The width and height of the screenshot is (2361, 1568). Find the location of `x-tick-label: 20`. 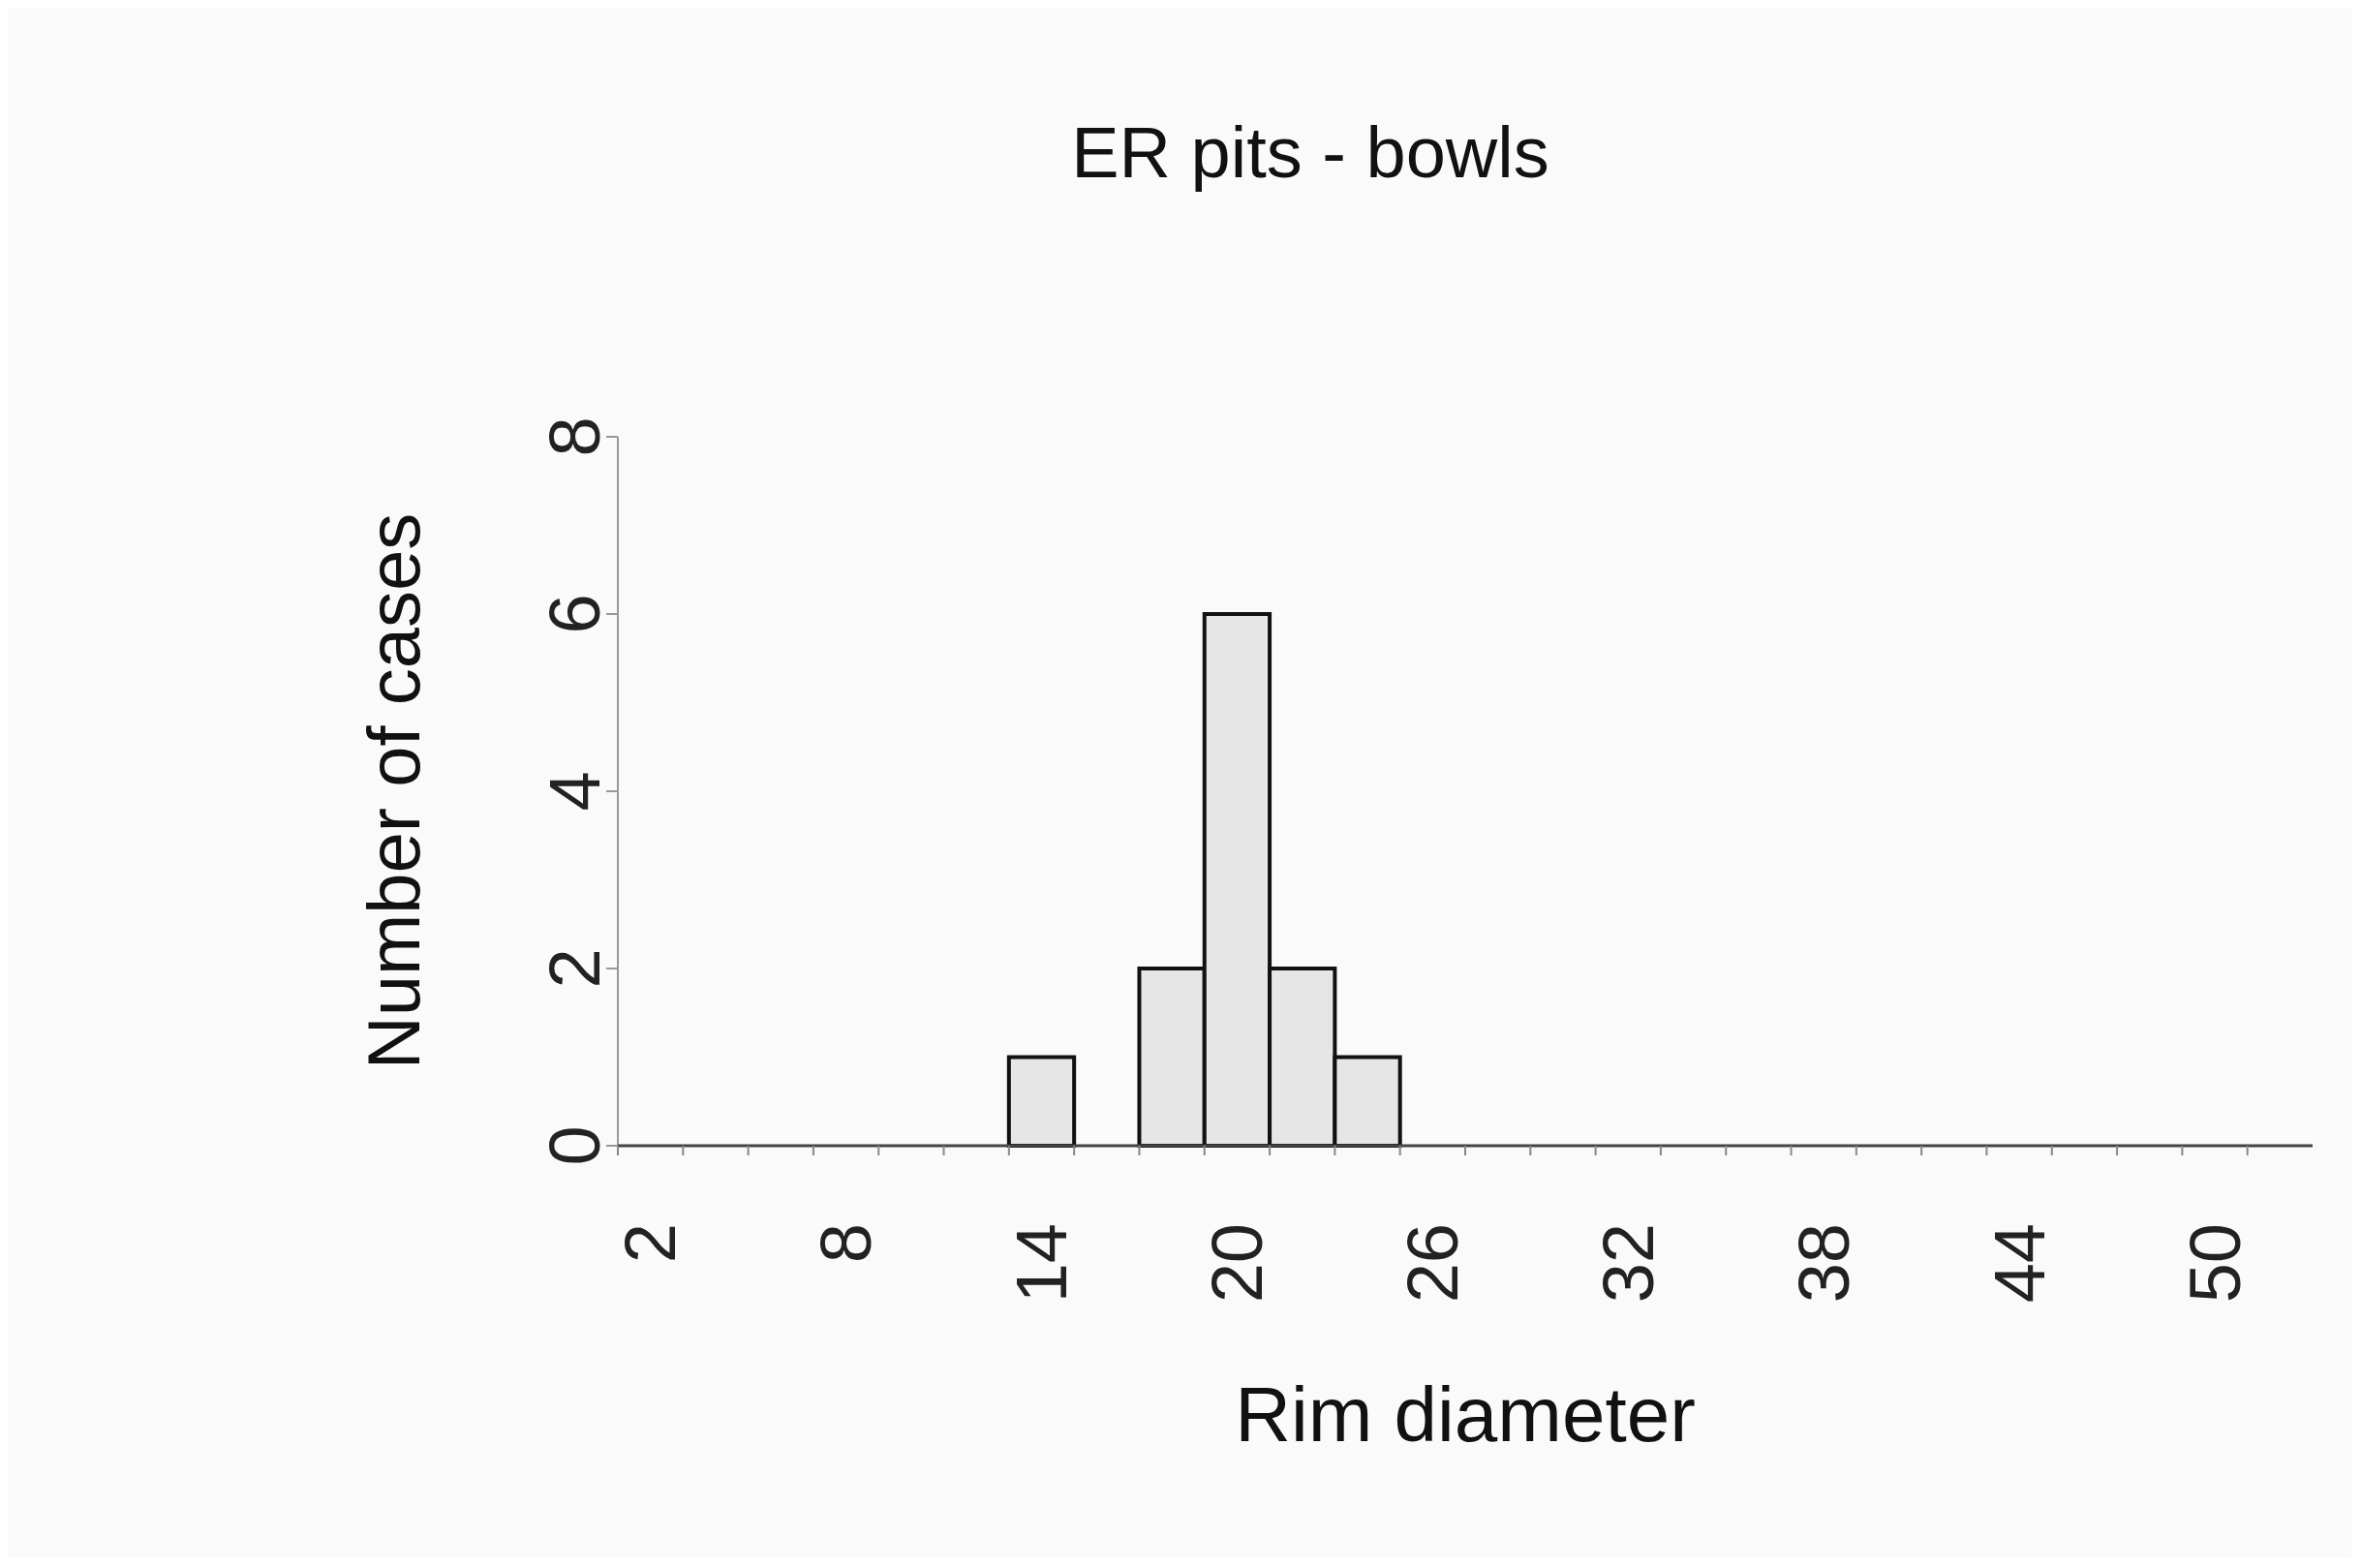

x-tick-label: 20 is located at coordinates (1236, 1263).